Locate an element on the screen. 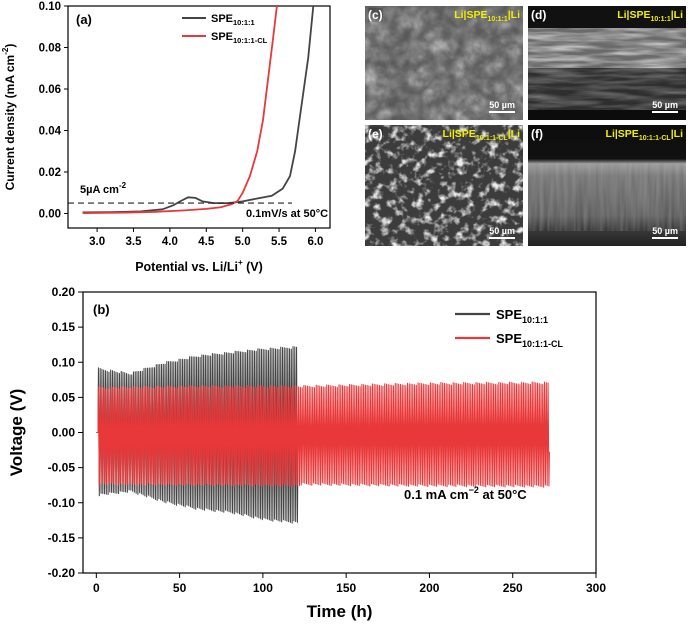 The height and width of the screenshot is (625, 690). chart-b-y-tick-label: -0.15 is located at coordinates (62, 538).